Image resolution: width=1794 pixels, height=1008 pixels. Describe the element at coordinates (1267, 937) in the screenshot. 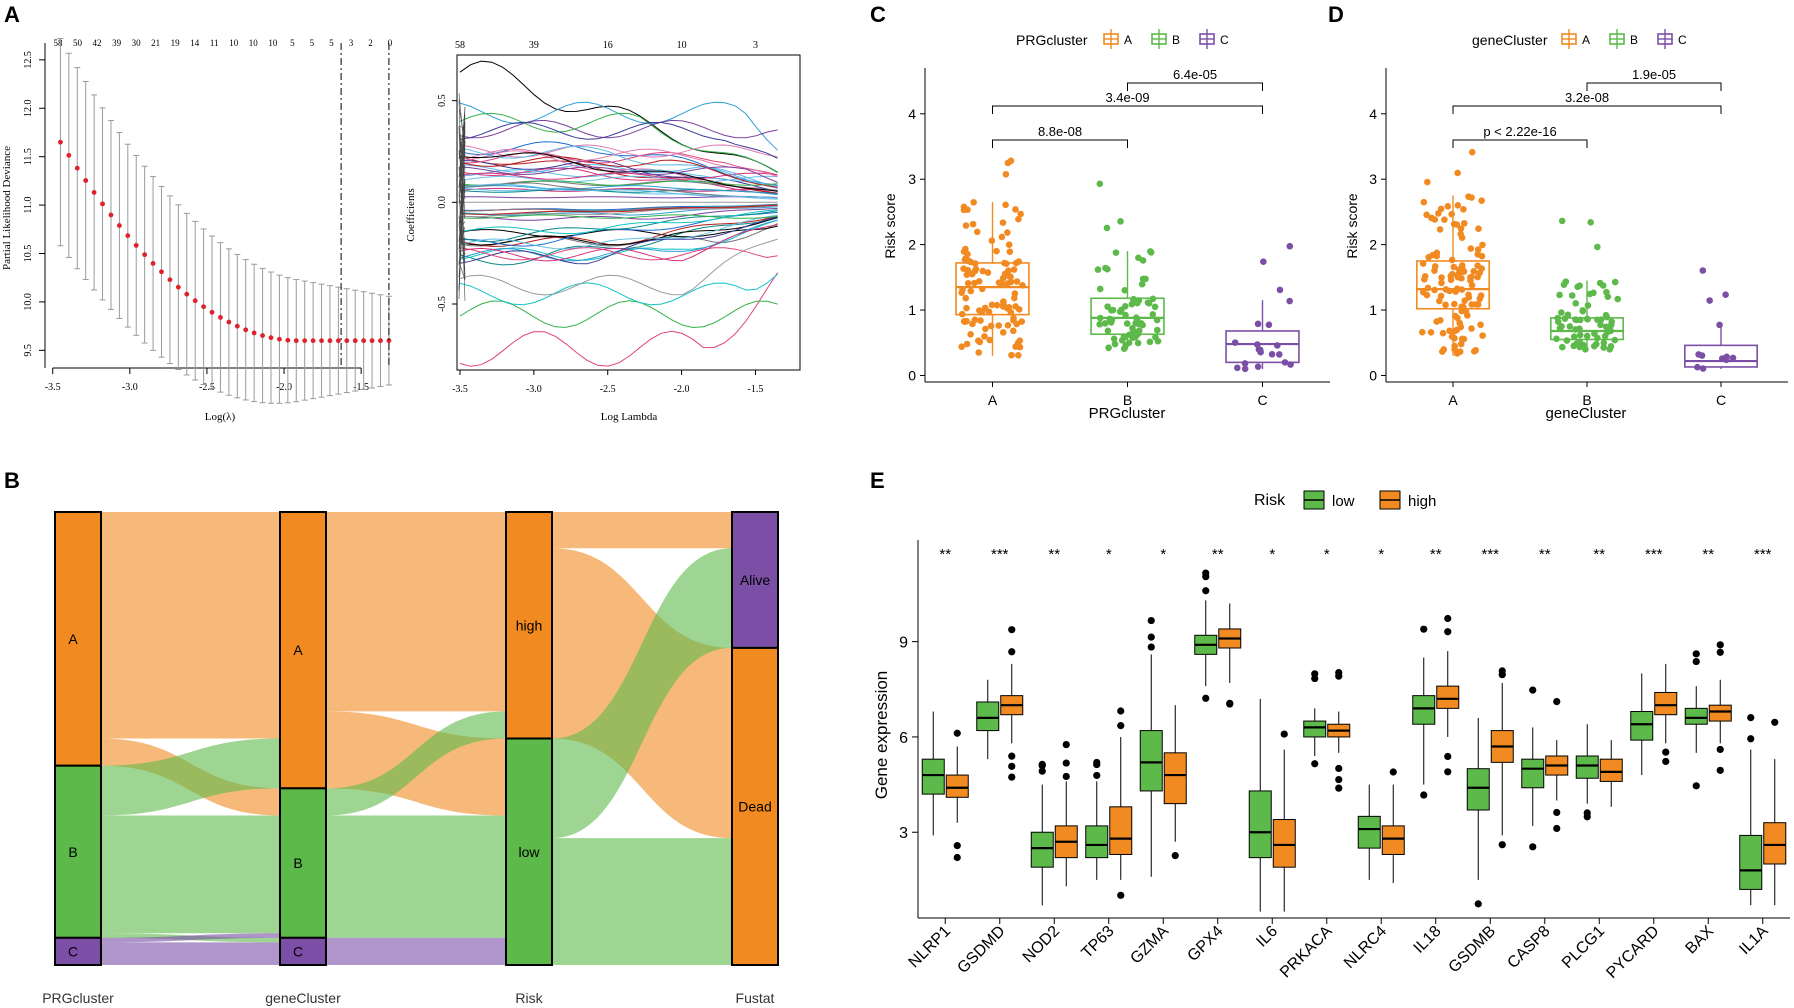

I see `e-xtick-label: IL6` at that location.